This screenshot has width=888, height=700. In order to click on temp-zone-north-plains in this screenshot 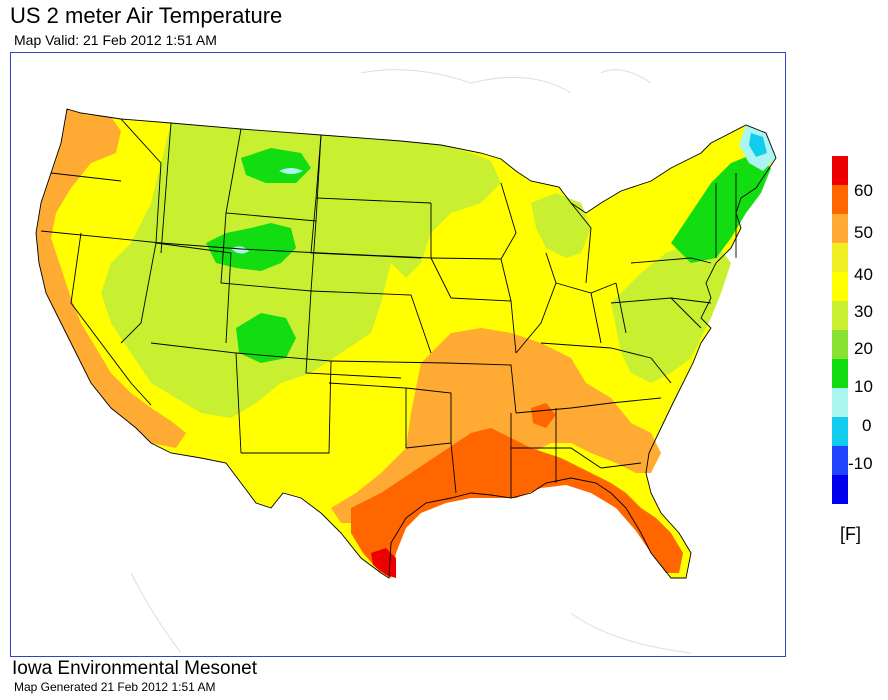, I will do `click(446, 209)`.